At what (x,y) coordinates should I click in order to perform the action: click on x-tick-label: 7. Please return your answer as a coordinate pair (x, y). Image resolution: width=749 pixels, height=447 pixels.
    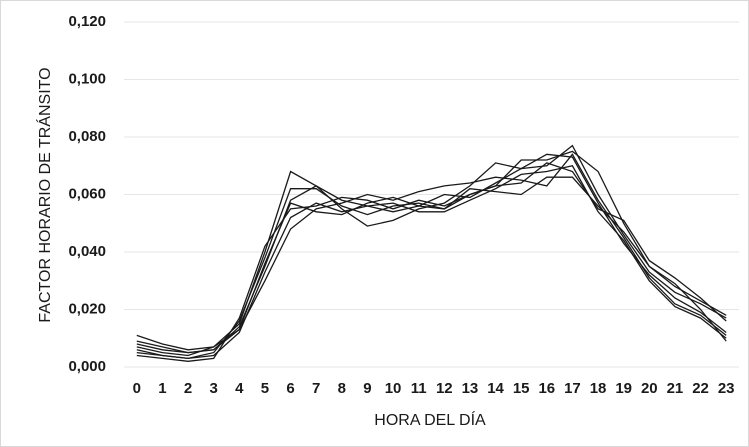
    Looking at the image, I should click on (316, 388).